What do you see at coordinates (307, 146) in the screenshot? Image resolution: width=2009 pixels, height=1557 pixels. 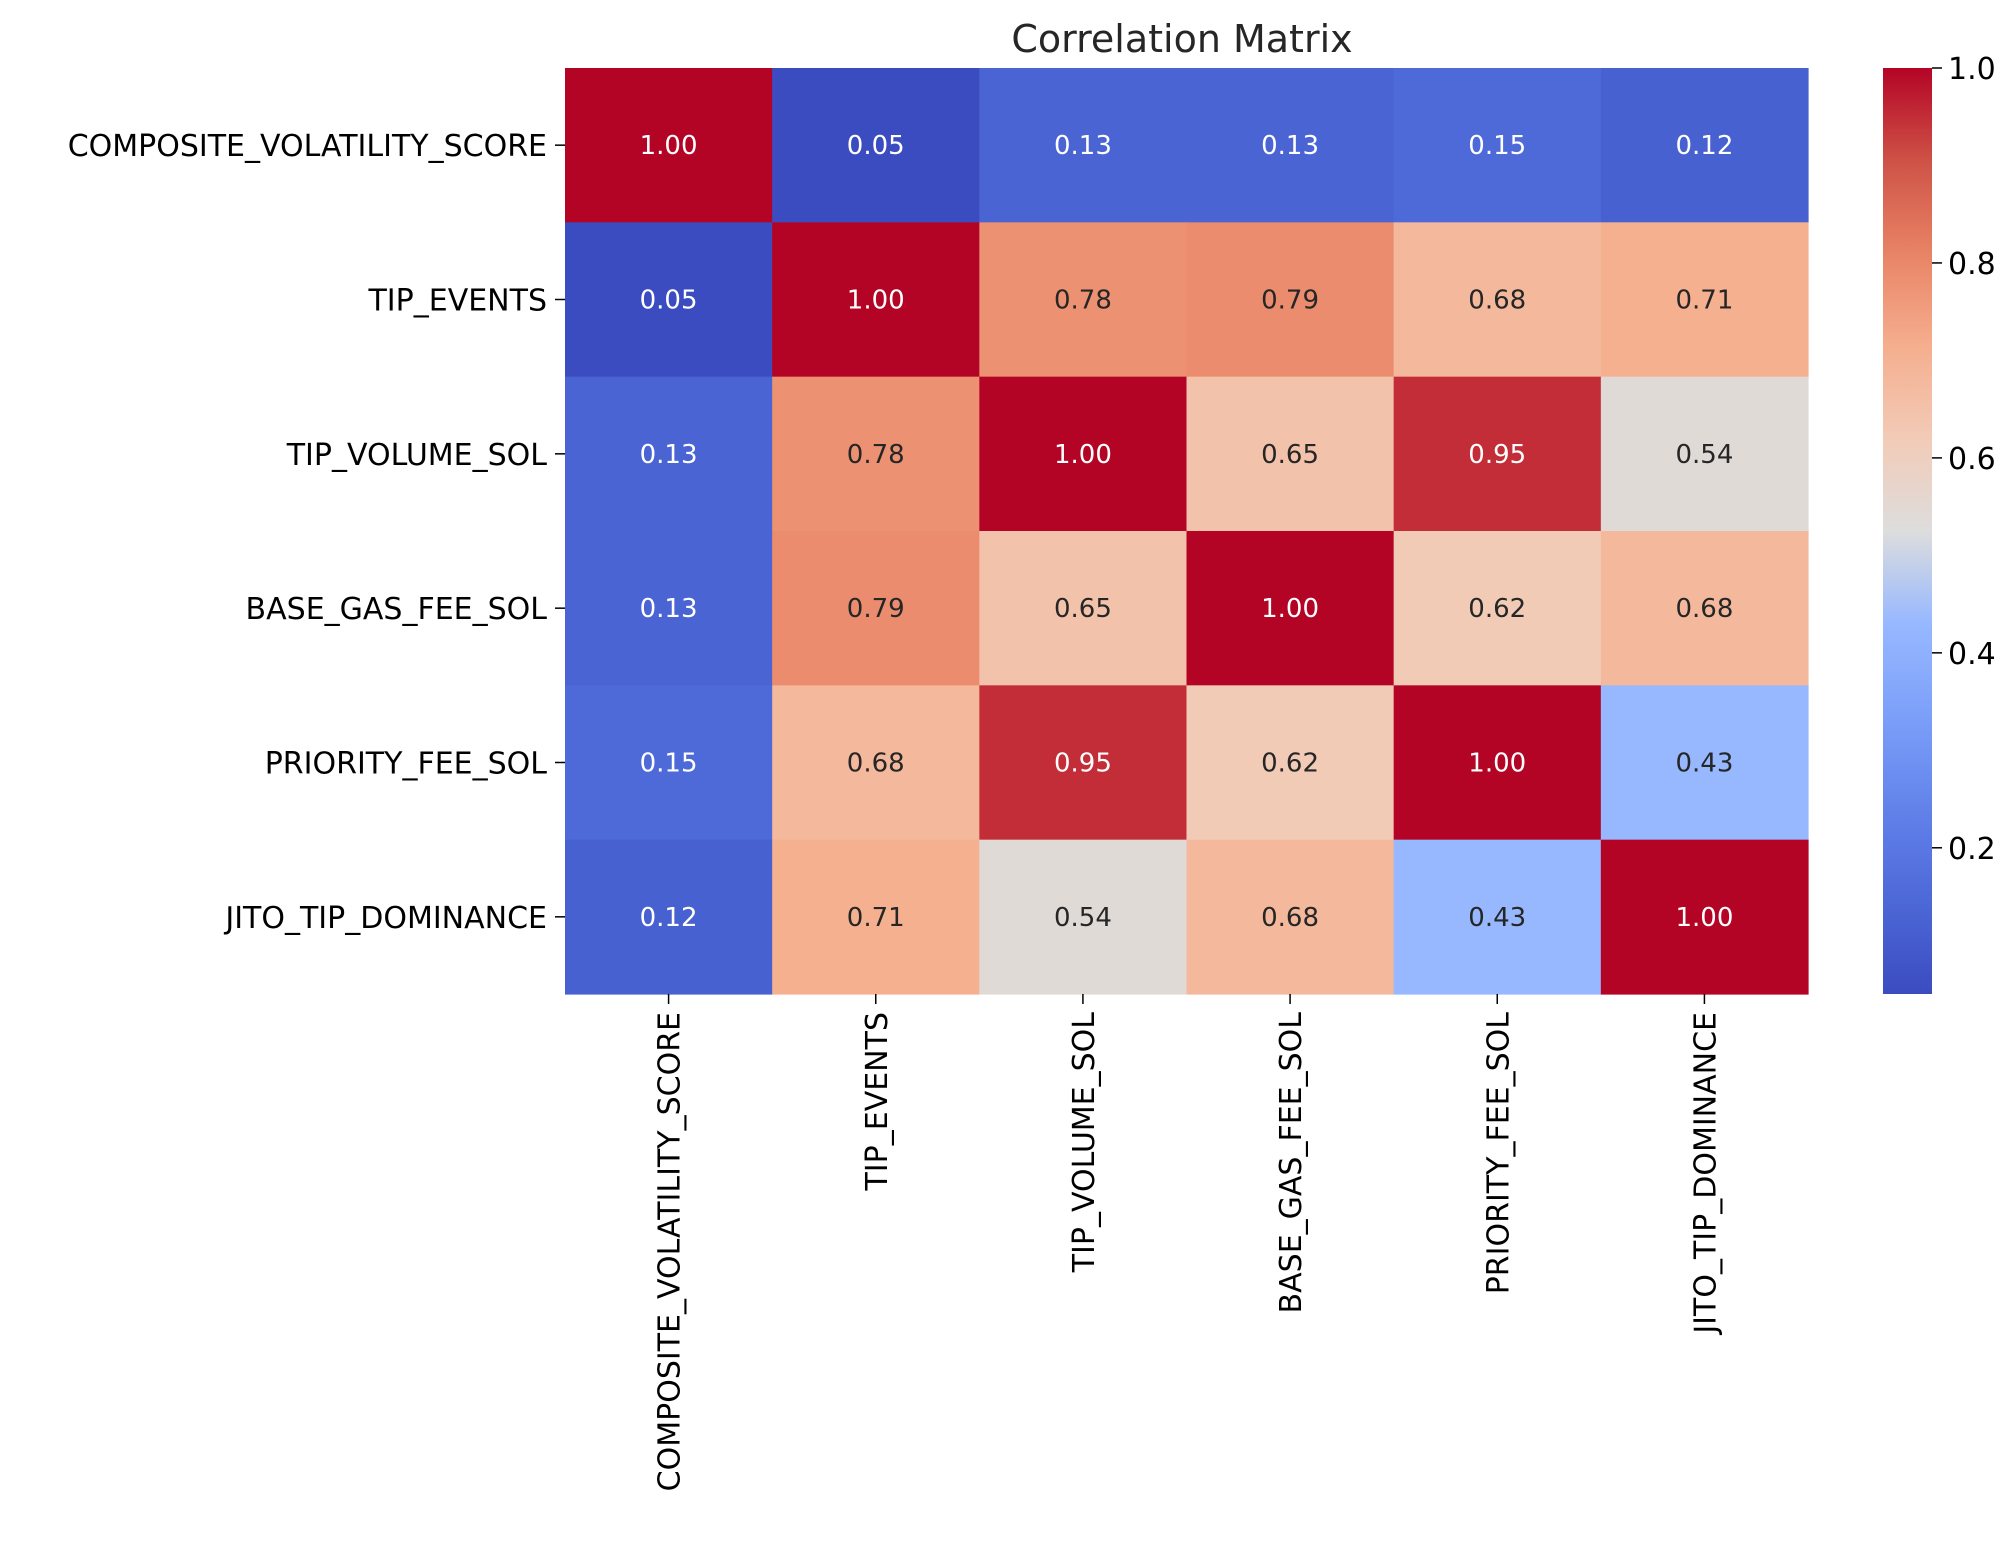 I see `row-label: COMPOSITE_VOLATILITY_SCORE` at bounding box center [307, 146].